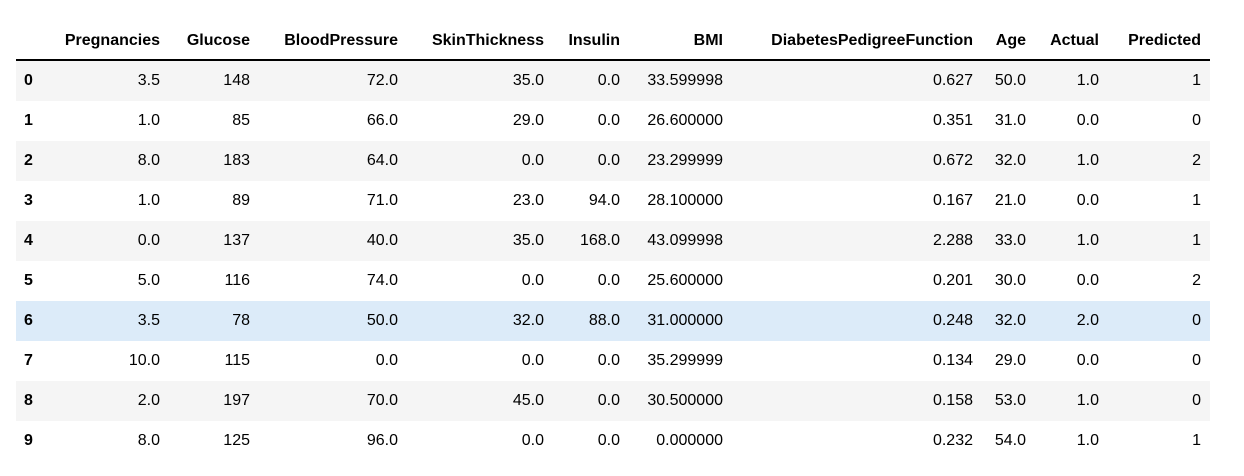 The image size is (1244, 476). I want to click on table-row: 1 1.0 85 66.0 29.0 0.0 26.600000 0.351 31.0 0.0 0, so click(613, 121).